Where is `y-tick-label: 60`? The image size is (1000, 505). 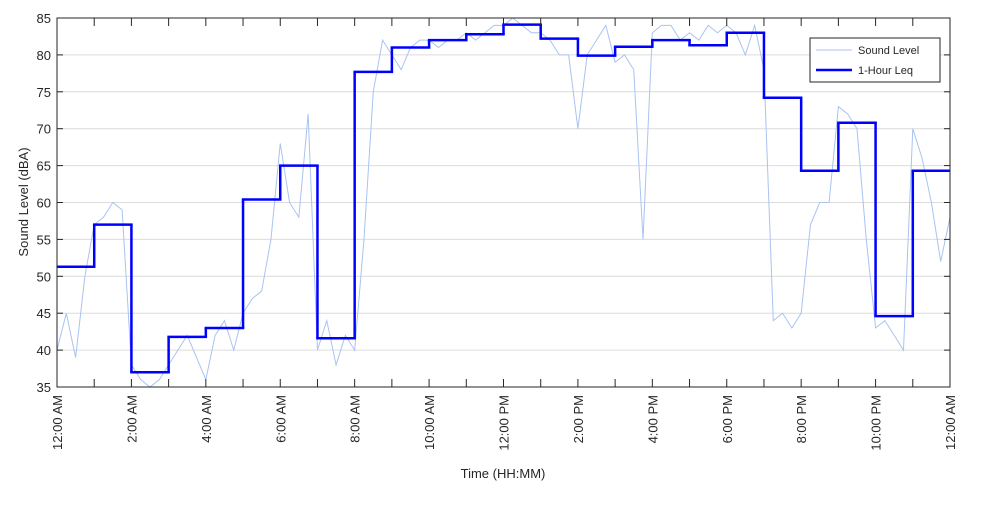
y-tick-label: 60 is located at coordinates (44, 203).